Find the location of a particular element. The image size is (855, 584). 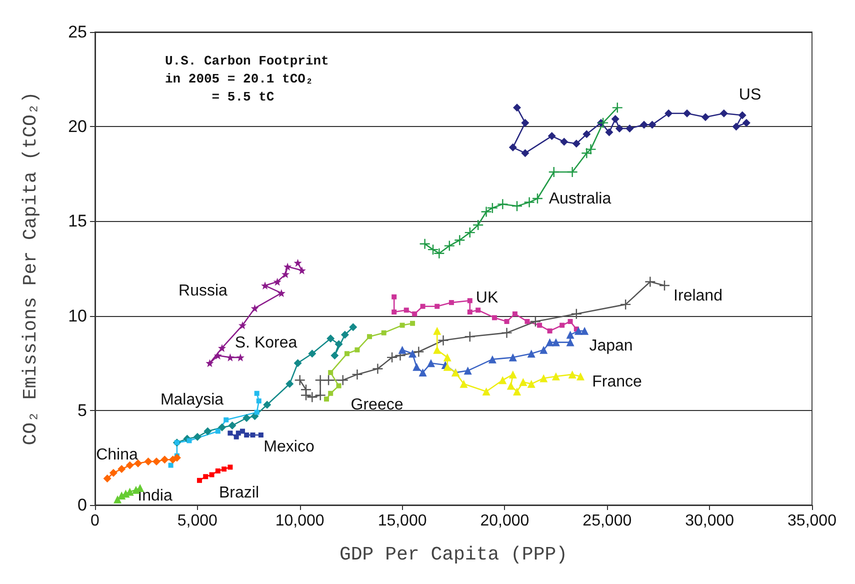

annotation: Japan is located at coordinates (611, 346).